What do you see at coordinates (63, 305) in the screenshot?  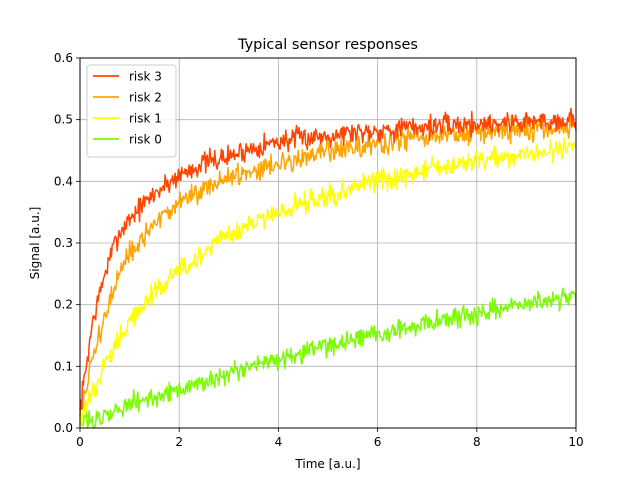 I see `y-tick-label: 0.2` at bounding box center [63, 305].